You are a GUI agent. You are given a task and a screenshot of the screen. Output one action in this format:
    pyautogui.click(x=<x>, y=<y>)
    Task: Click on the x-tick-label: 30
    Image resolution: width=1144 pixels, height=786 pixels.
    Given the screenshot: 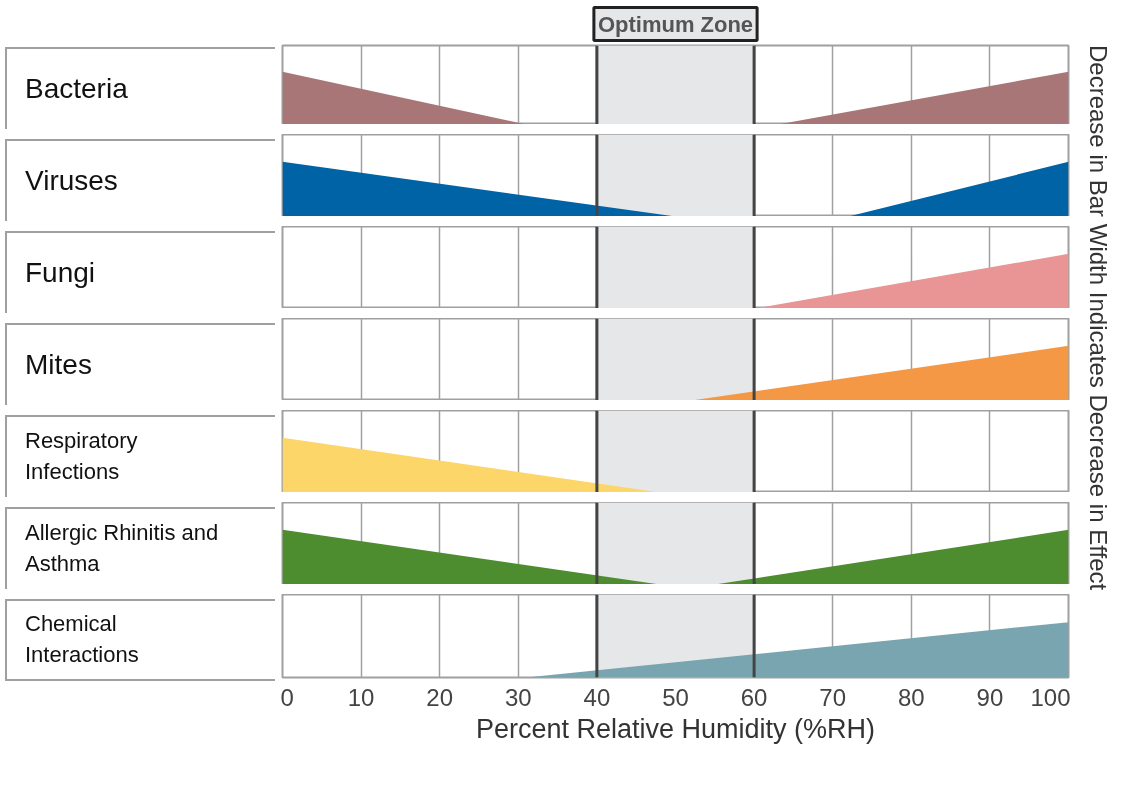 What is the action you would take?
    pyautogui.click(x=518, y=697)
    